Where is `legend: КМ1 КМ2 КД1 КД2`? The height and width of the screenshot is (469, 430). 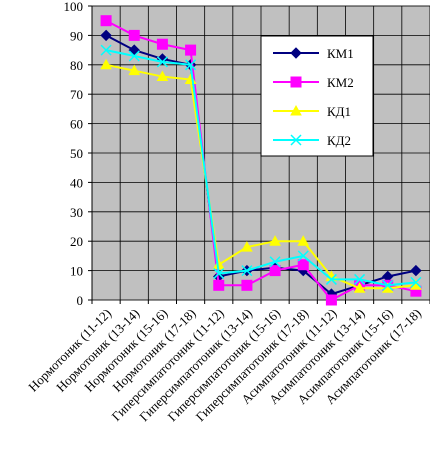 legend: КМ1 КМ2 КД1 КД2 is located at coordinates (317, 96).